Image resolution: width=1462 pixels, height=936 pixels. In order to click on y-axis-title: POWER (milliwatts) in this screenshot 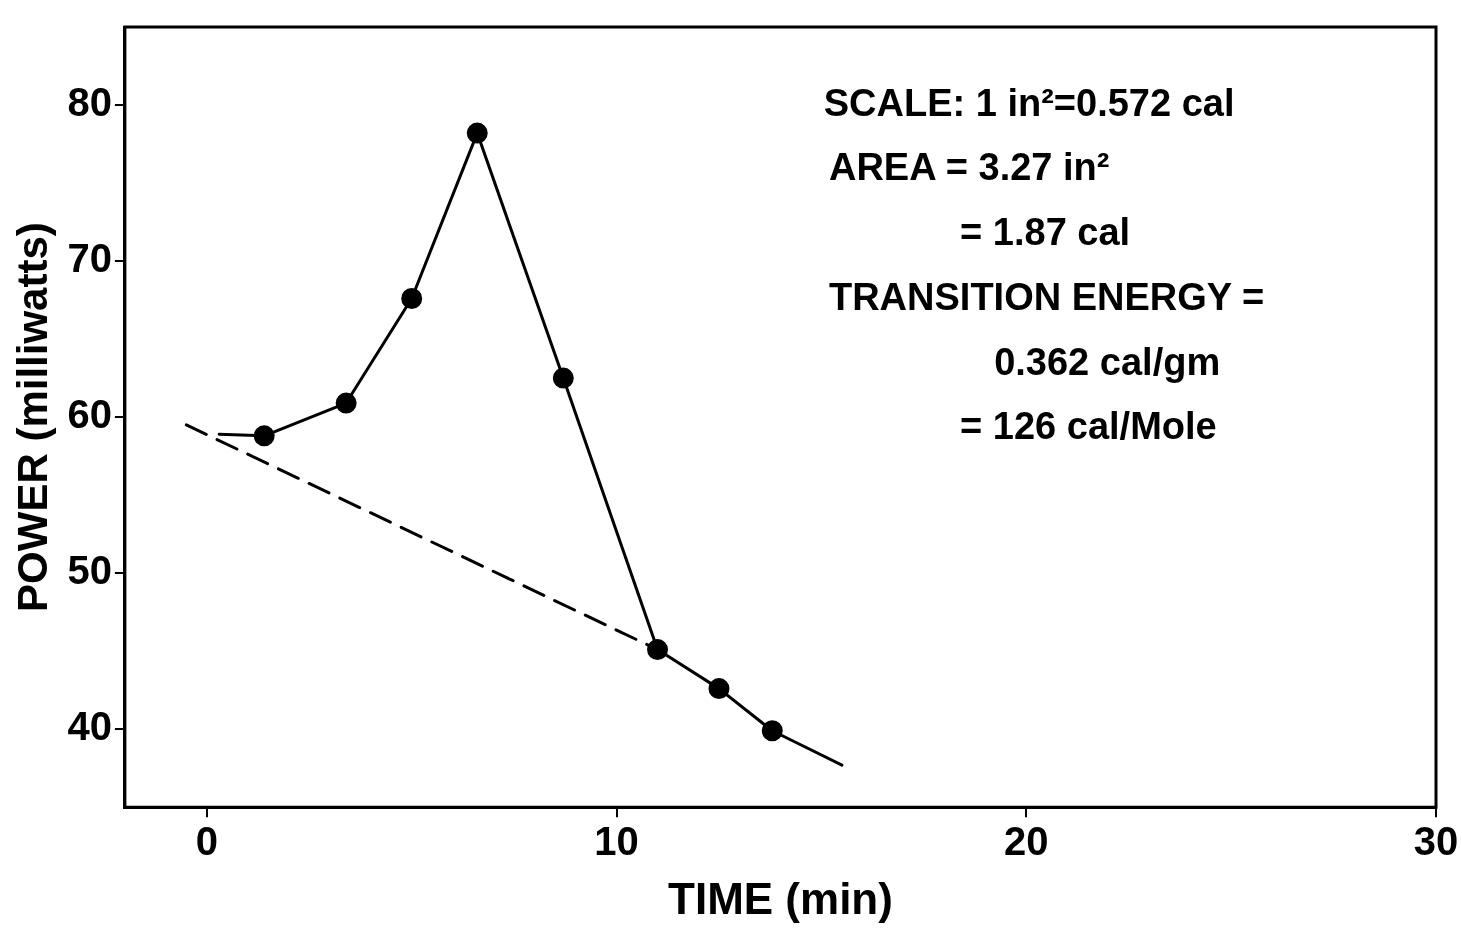, I will do `click(32, 417)`.